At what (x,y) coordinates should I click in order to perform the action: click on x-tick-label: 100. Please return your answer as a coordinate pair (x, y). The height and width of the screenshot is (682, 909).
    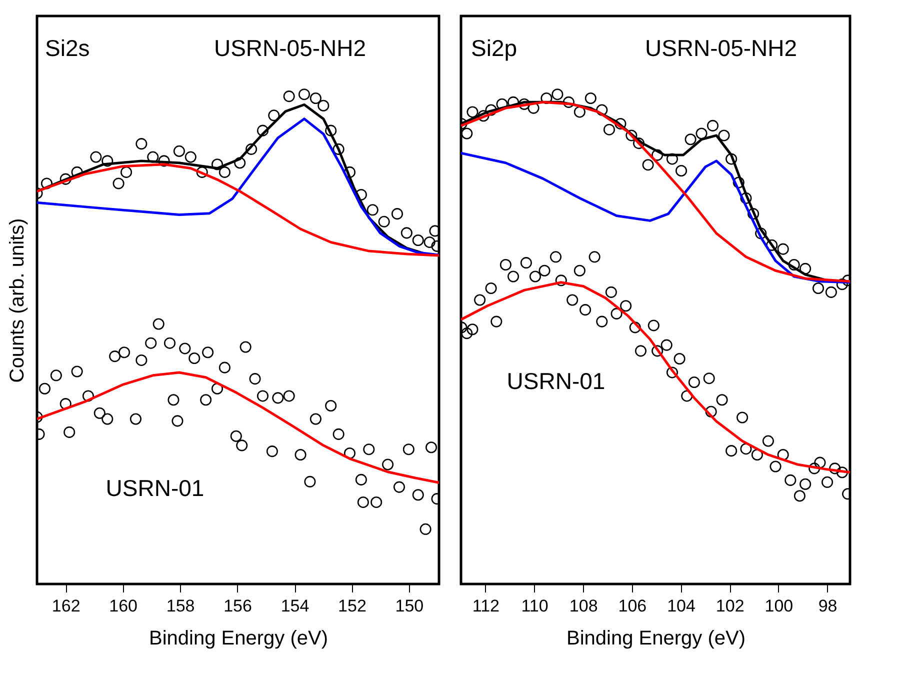
    Looking at the image, I should click on (779, 606).